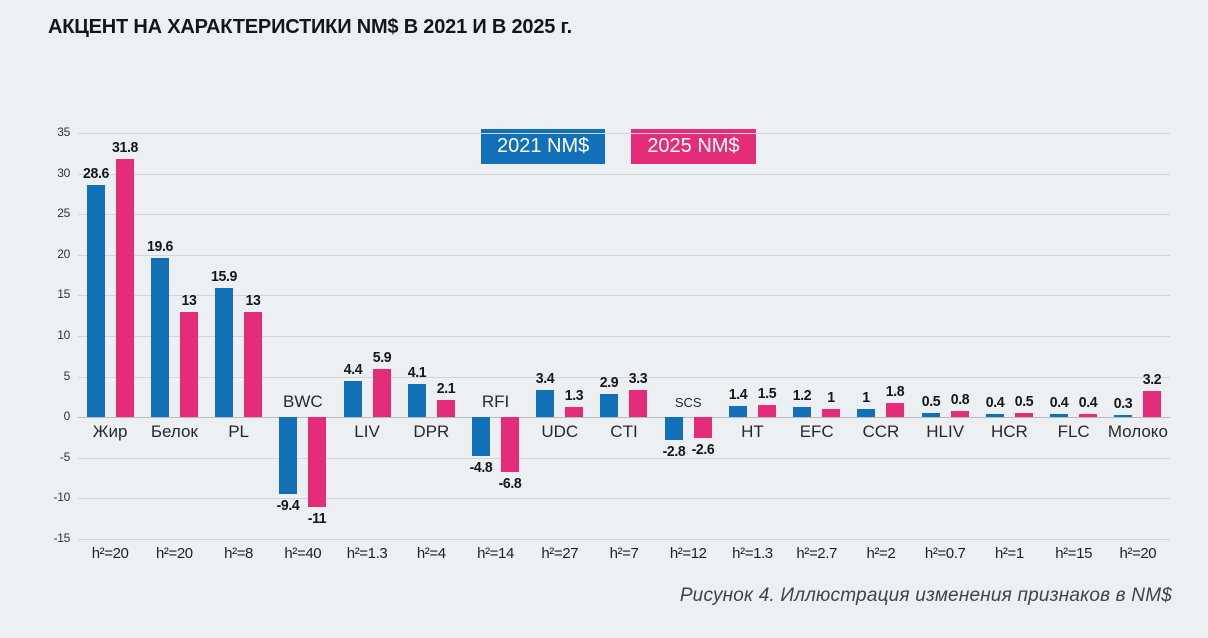 Image resolution: width=1208 pixels, height=638 pixels. Describe the element at coordinates (238, 432) in the screenshot. I see `category-label: PL` at that location.